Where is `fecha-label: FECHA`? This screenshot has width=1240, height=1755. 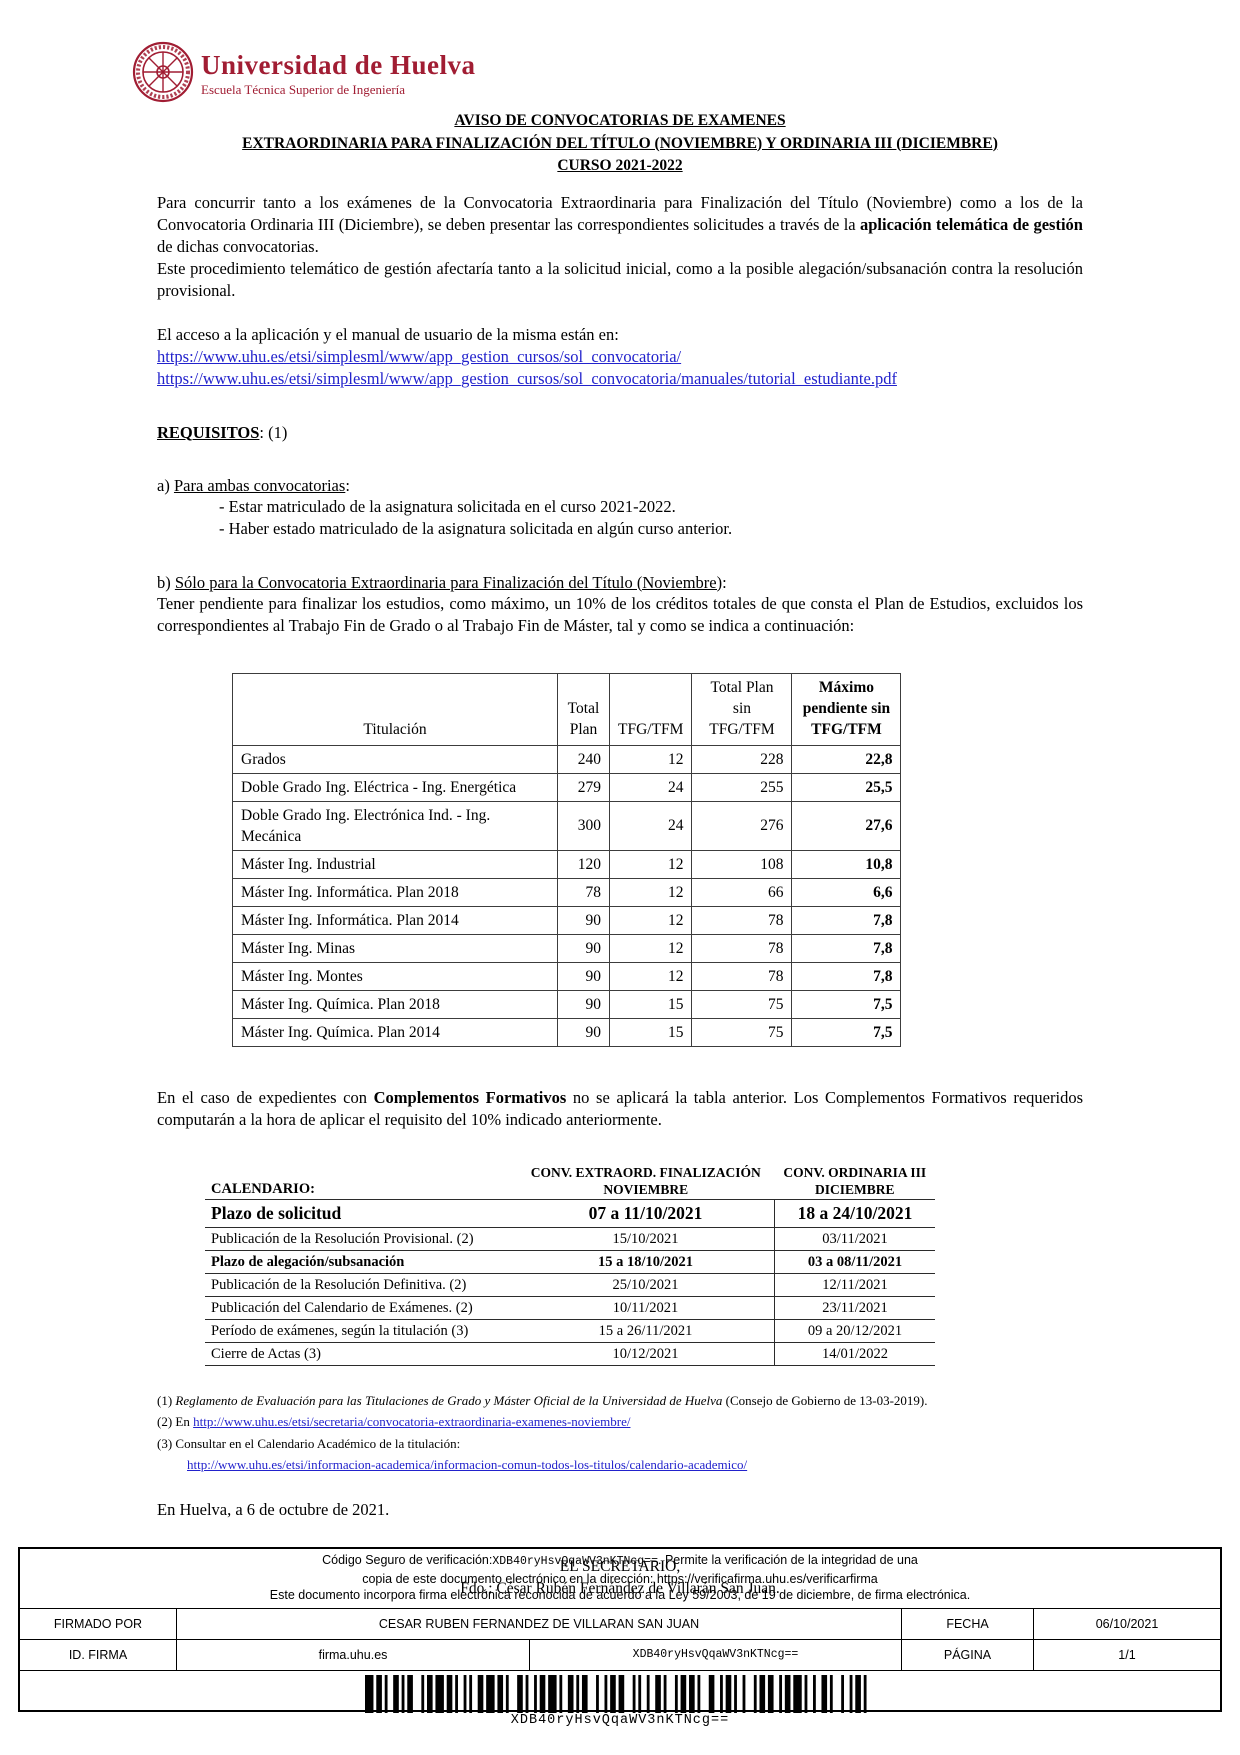 fecha-label: FECHA is located at coordinates (967, 1623).